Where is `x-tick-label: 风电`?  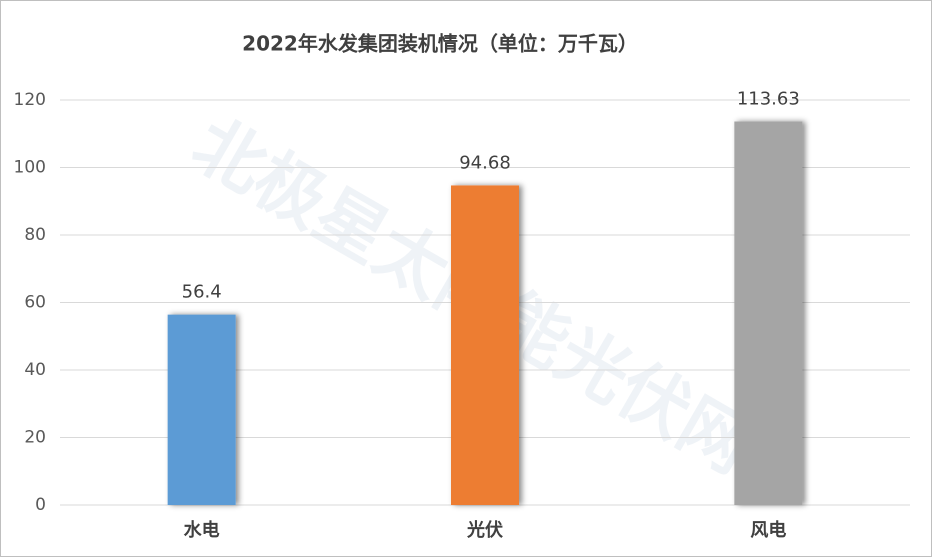 x-tick-label: 风电 is located at coordinates (768, 530).